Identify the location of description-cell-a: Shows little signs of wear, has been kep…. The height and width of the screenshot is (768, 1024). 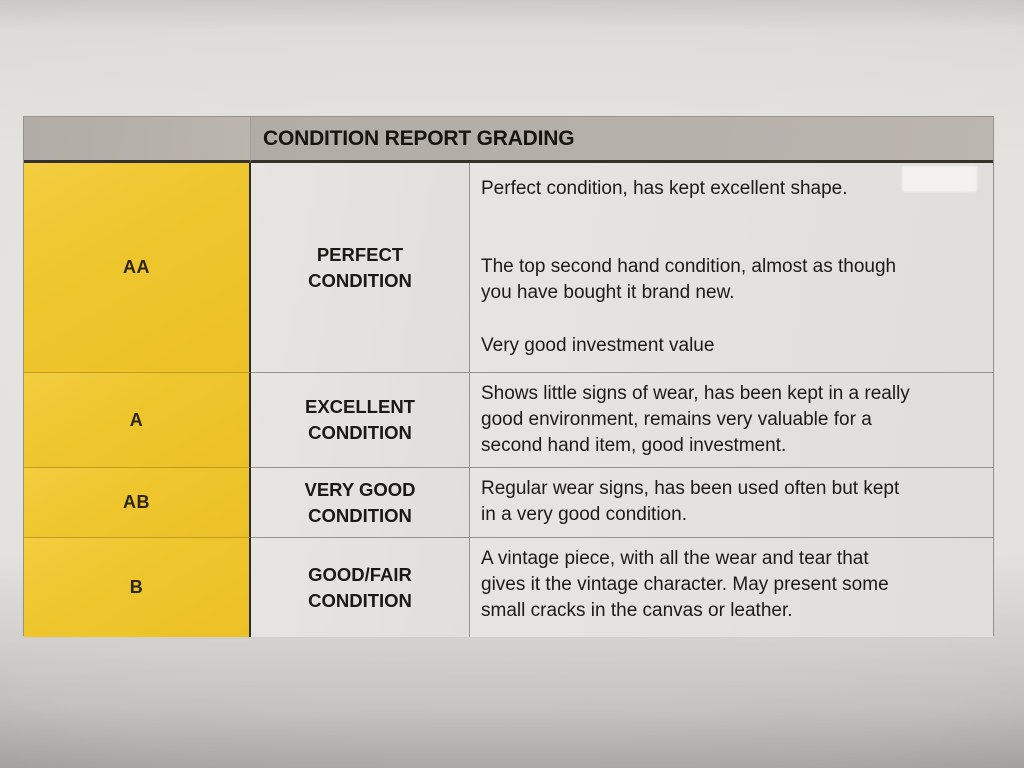
(731, 420).